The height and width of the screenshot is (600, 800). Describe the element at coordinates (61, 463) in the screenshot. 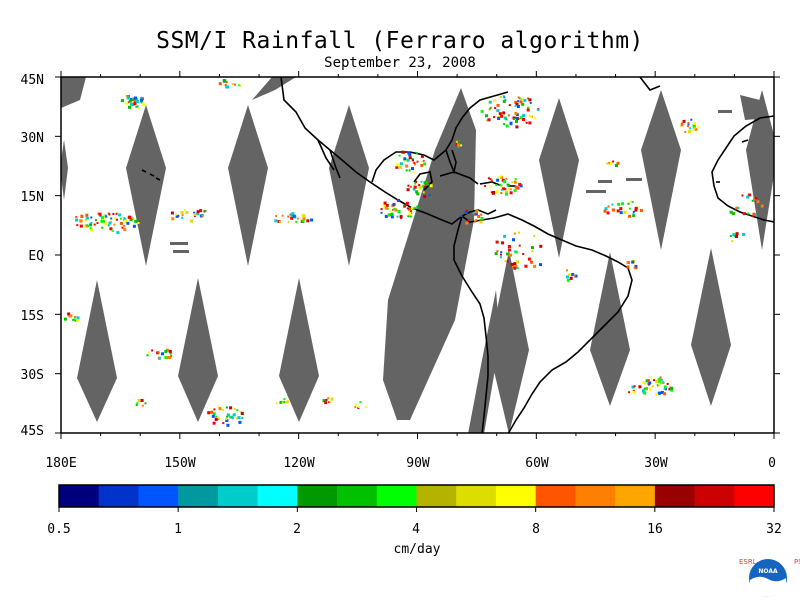

I see `lon-label: 180E` at that location.